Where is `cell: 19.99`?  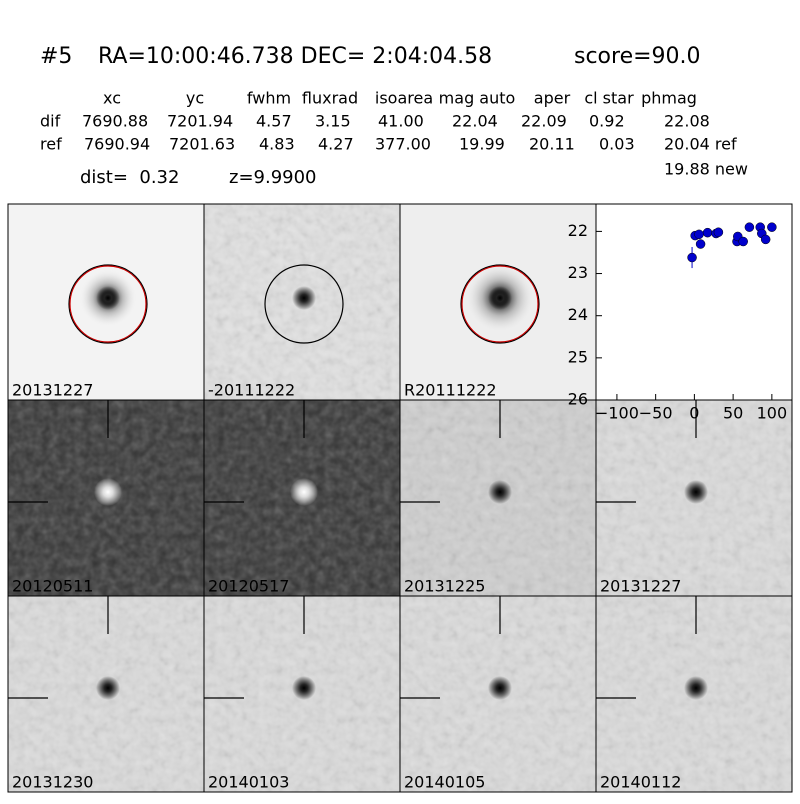 cell: 19.99 is located at coordinates (482, 144).